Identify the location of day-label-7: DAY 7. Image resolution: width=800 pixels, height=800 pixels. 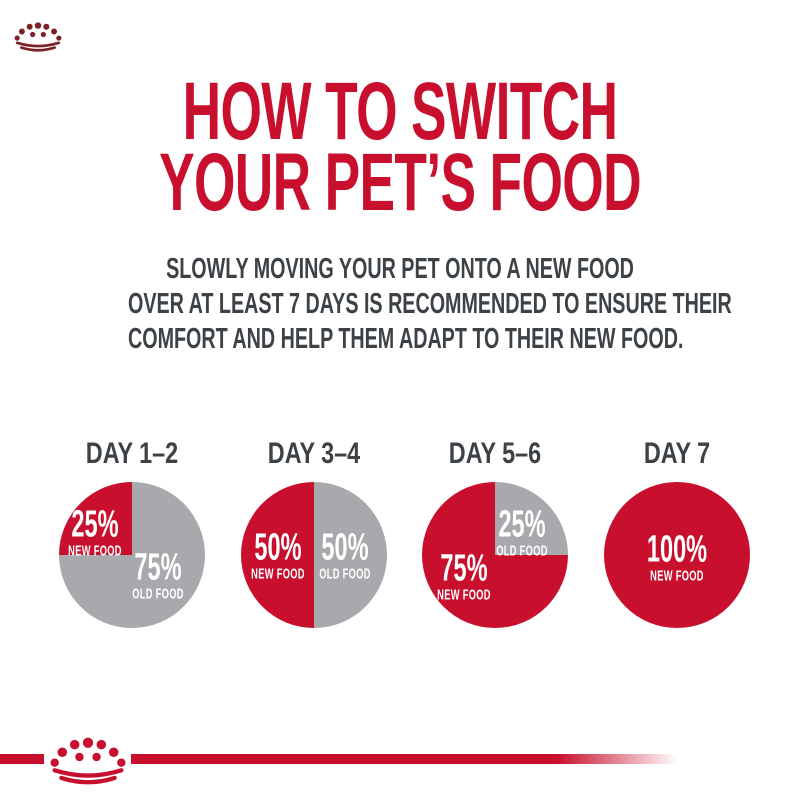
(677, 453).